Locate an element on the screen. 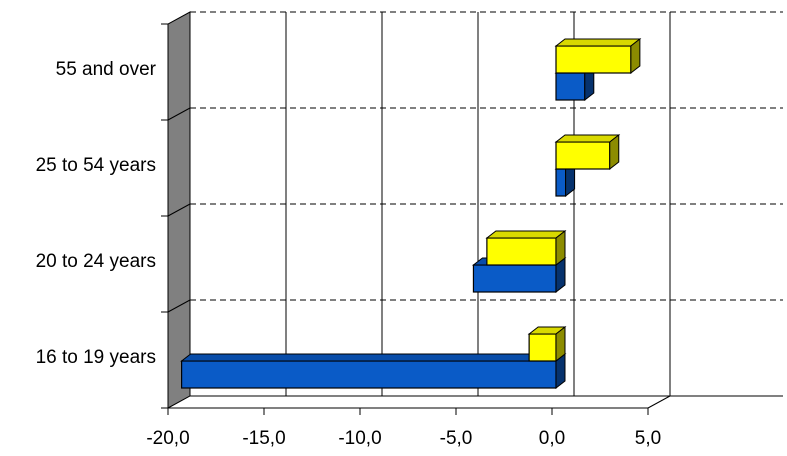 The height and width of the screenshot is (456, 787). floor-right-edge is located at coordinates (659, 402).